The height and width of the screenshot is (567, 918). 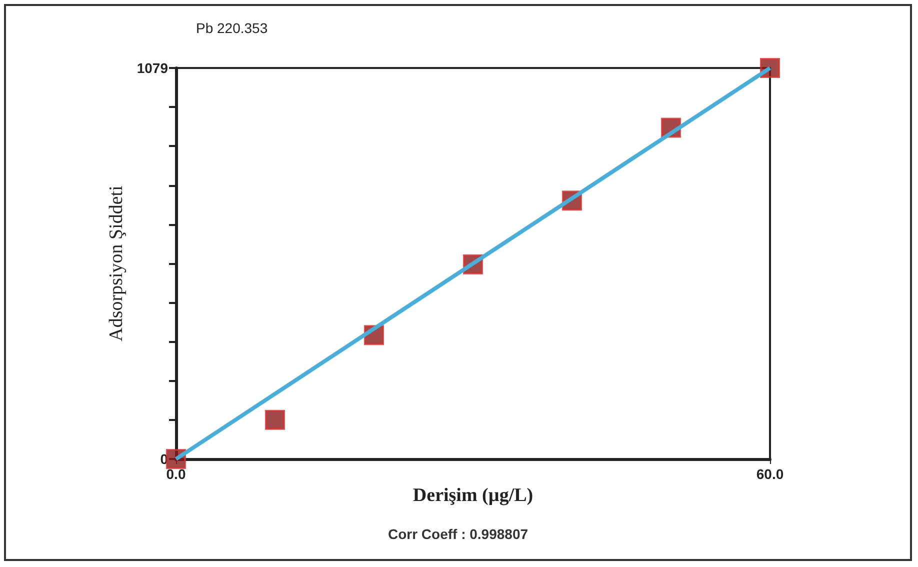 I want to click on x-axis-title: Derişim (µg/L), so click(x=473, y=495).